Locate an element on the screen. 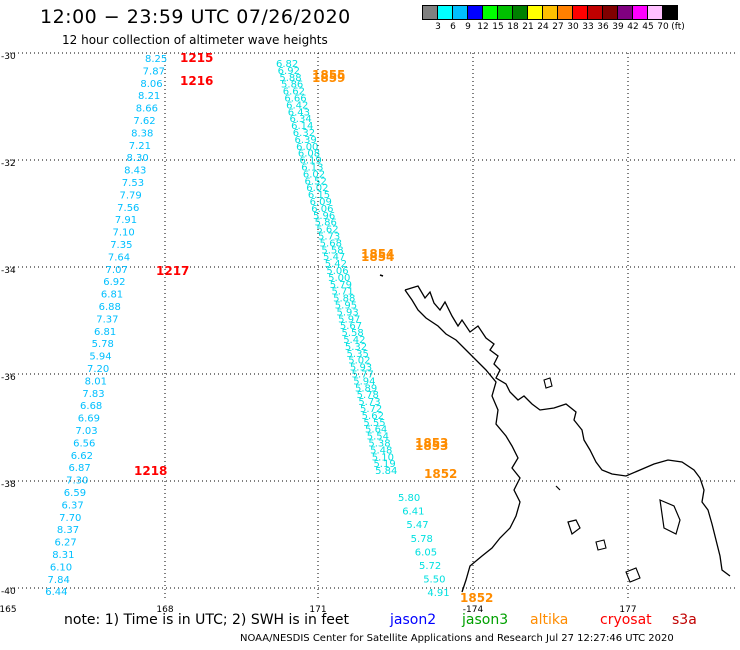 This screenshot has height=650, width=740. wave-height-value: 5.95 is located at coordinates (346, 306).